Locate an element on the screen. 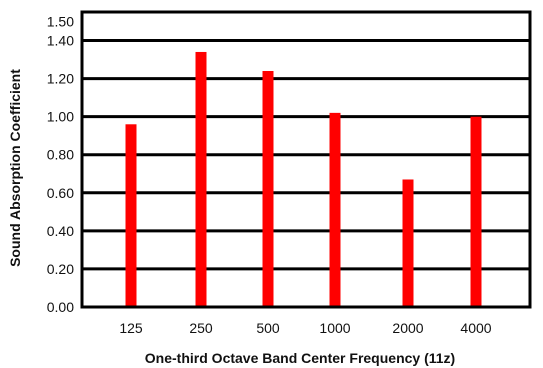 The width and height of the screenshot is (543, 368). y-axis-title: Sound Absorption Coefficient is located at coordinates (15, 168).